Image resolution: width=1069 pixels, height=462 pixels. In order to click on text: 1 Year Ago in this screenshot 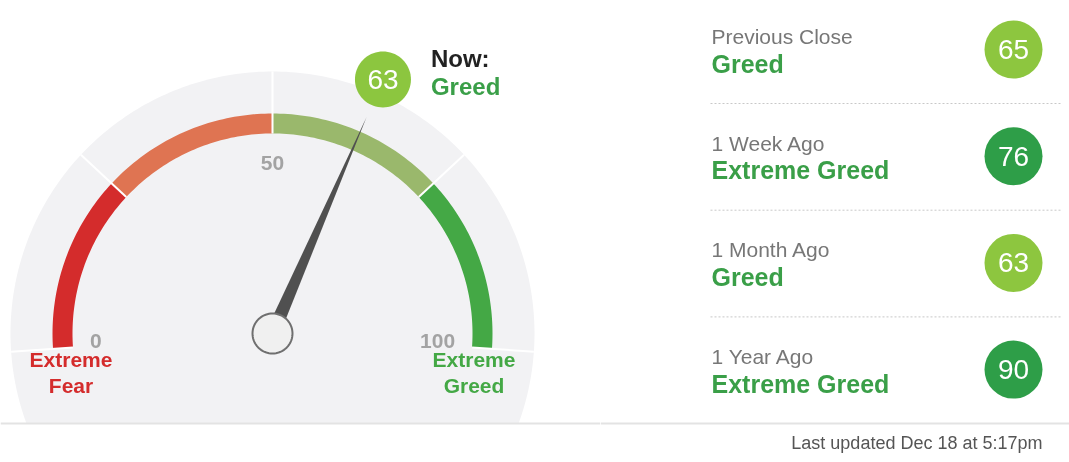, I will do `click(762, 357)`.